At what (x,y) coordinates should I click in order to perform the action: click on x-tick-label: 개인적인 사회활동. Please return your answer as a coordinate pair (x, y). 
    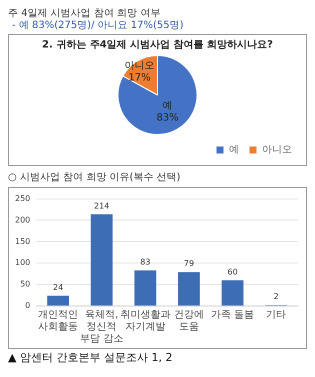
    Looking at the image, I should click on (58, 321).